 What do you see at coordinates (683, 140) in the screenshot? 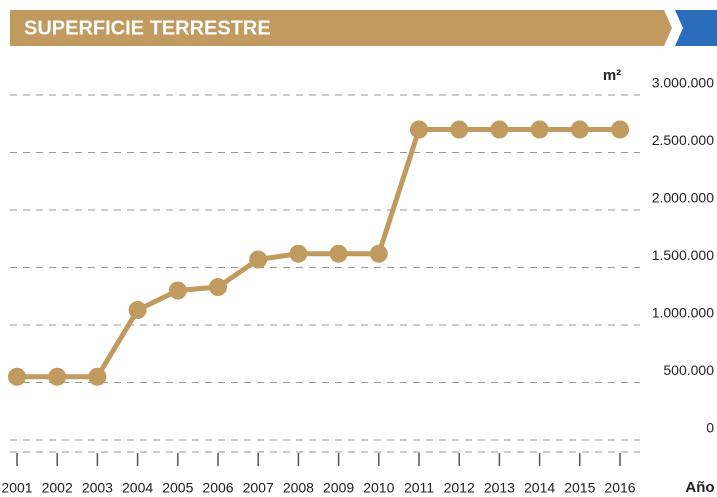
I see `y-tick-label: 2.500.000` at bounding box center [683, 140].